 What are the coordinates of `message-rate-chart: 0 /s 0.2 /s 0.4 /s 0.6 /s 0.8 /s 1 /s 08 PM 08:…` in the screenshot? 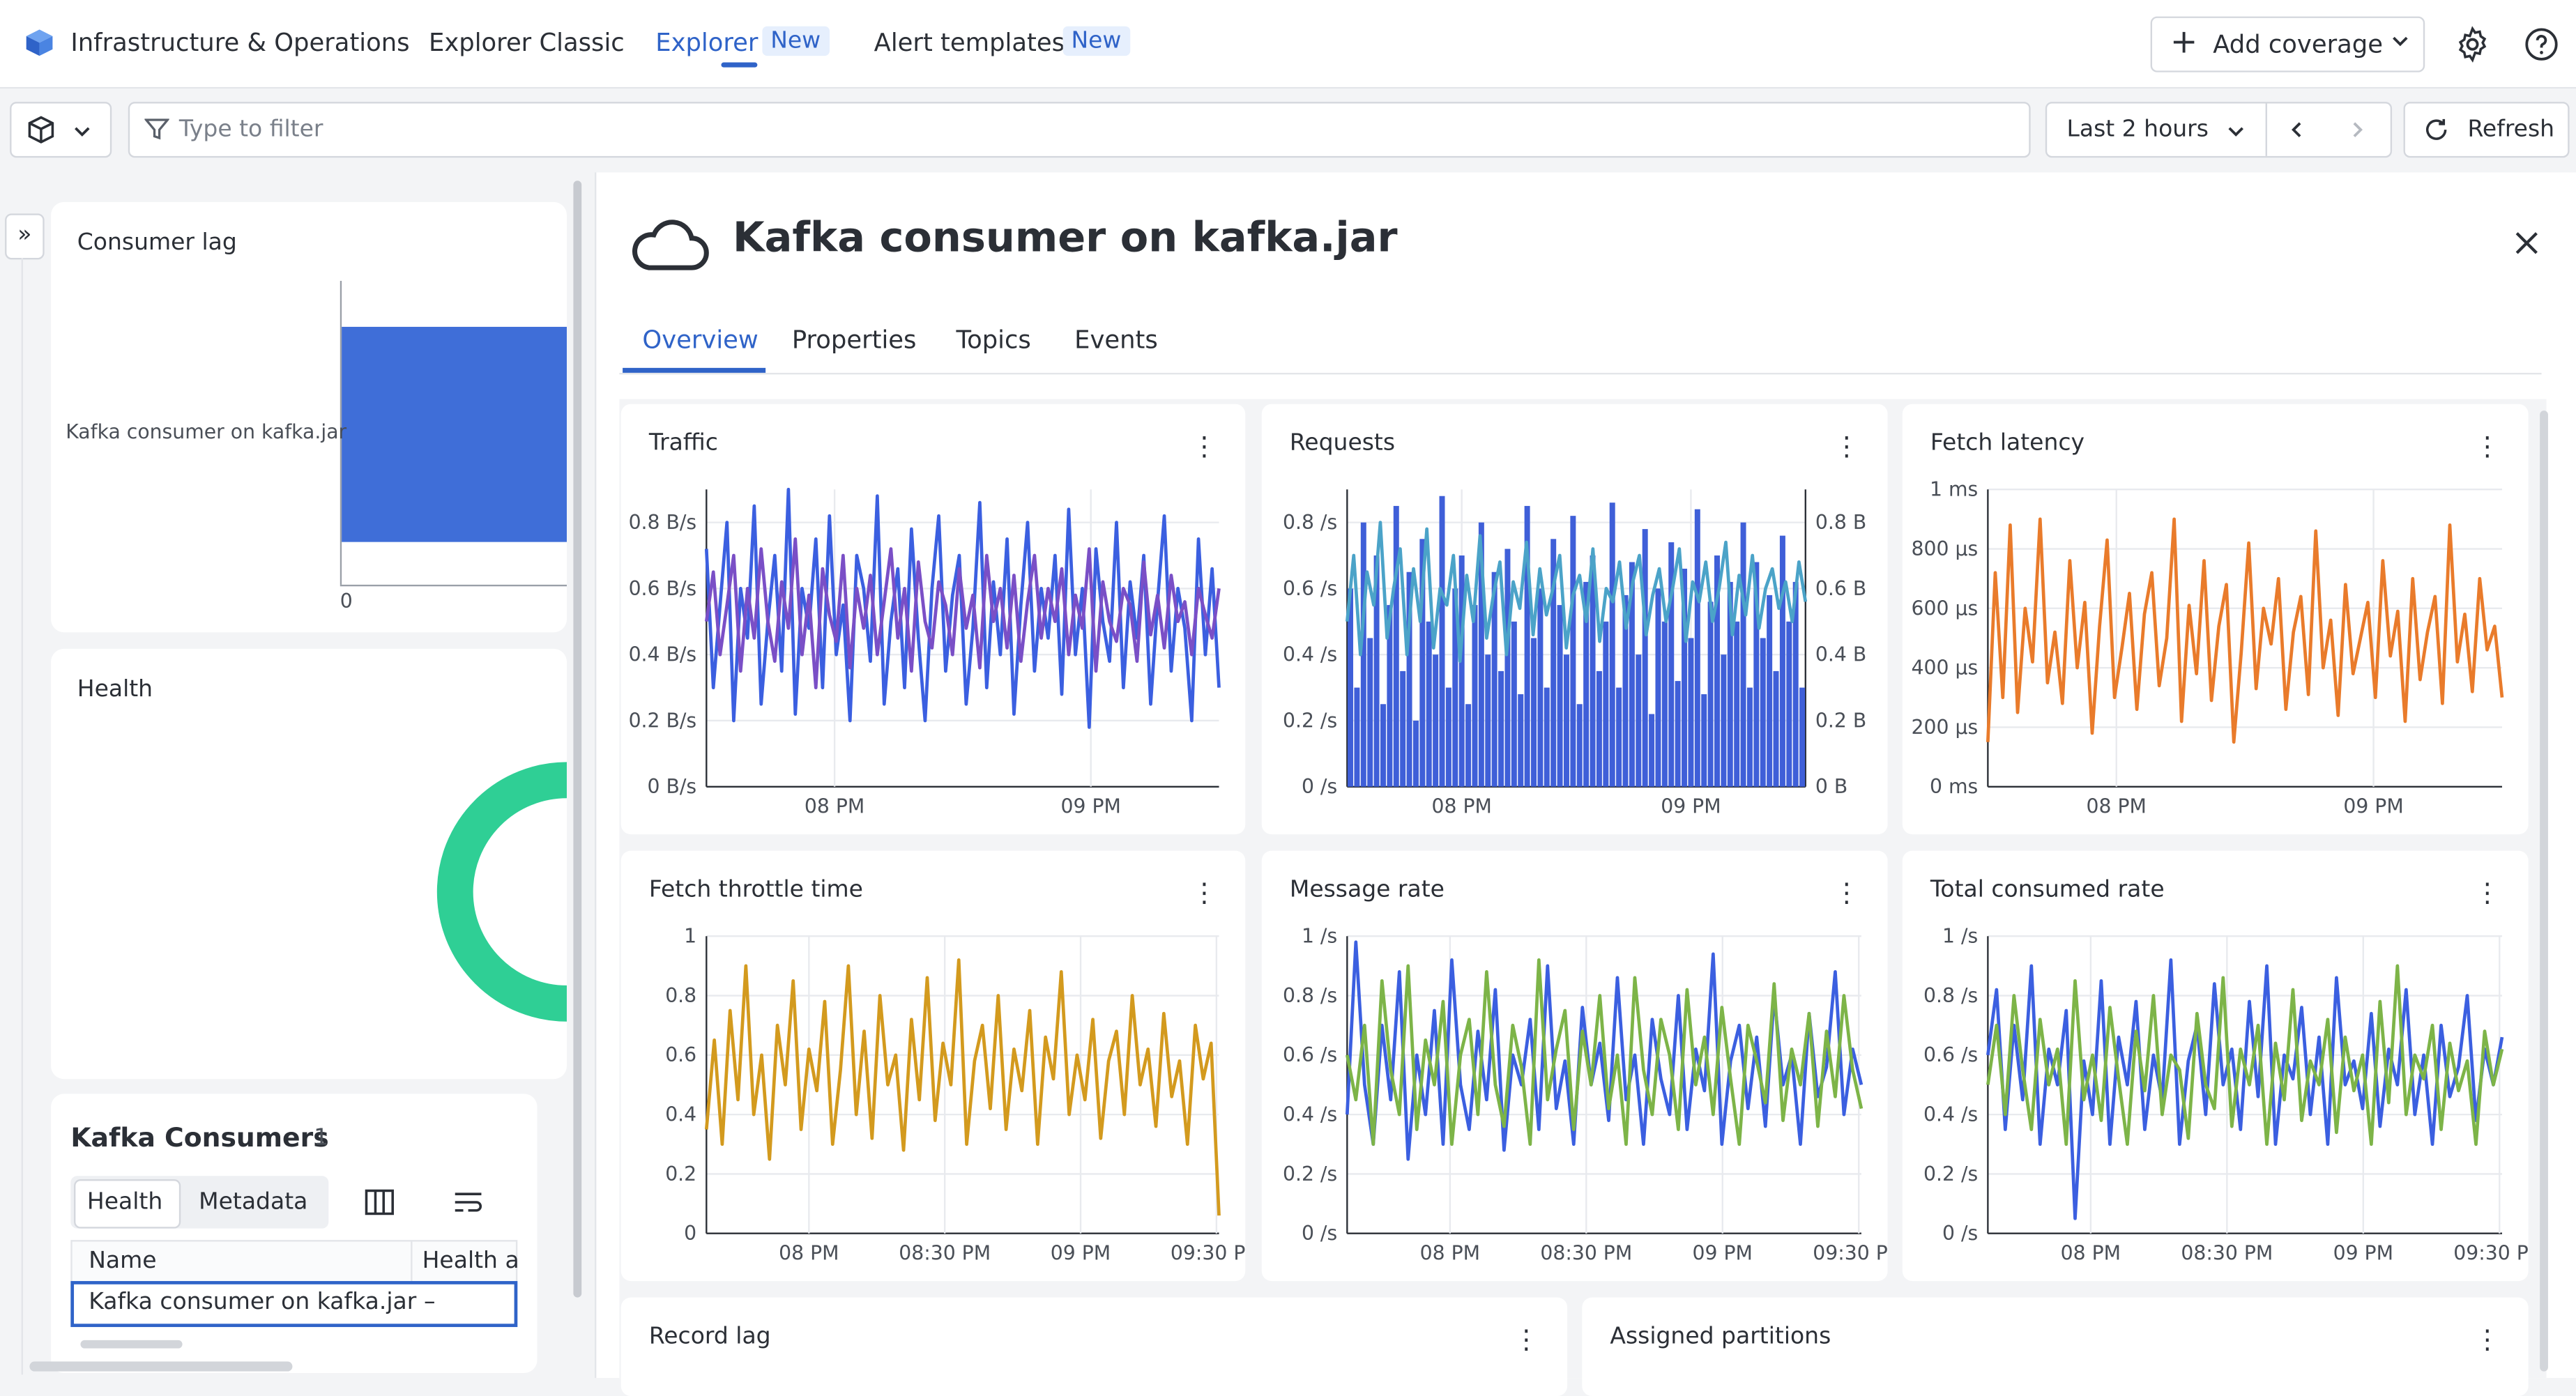 It's located at (1575, 1066).